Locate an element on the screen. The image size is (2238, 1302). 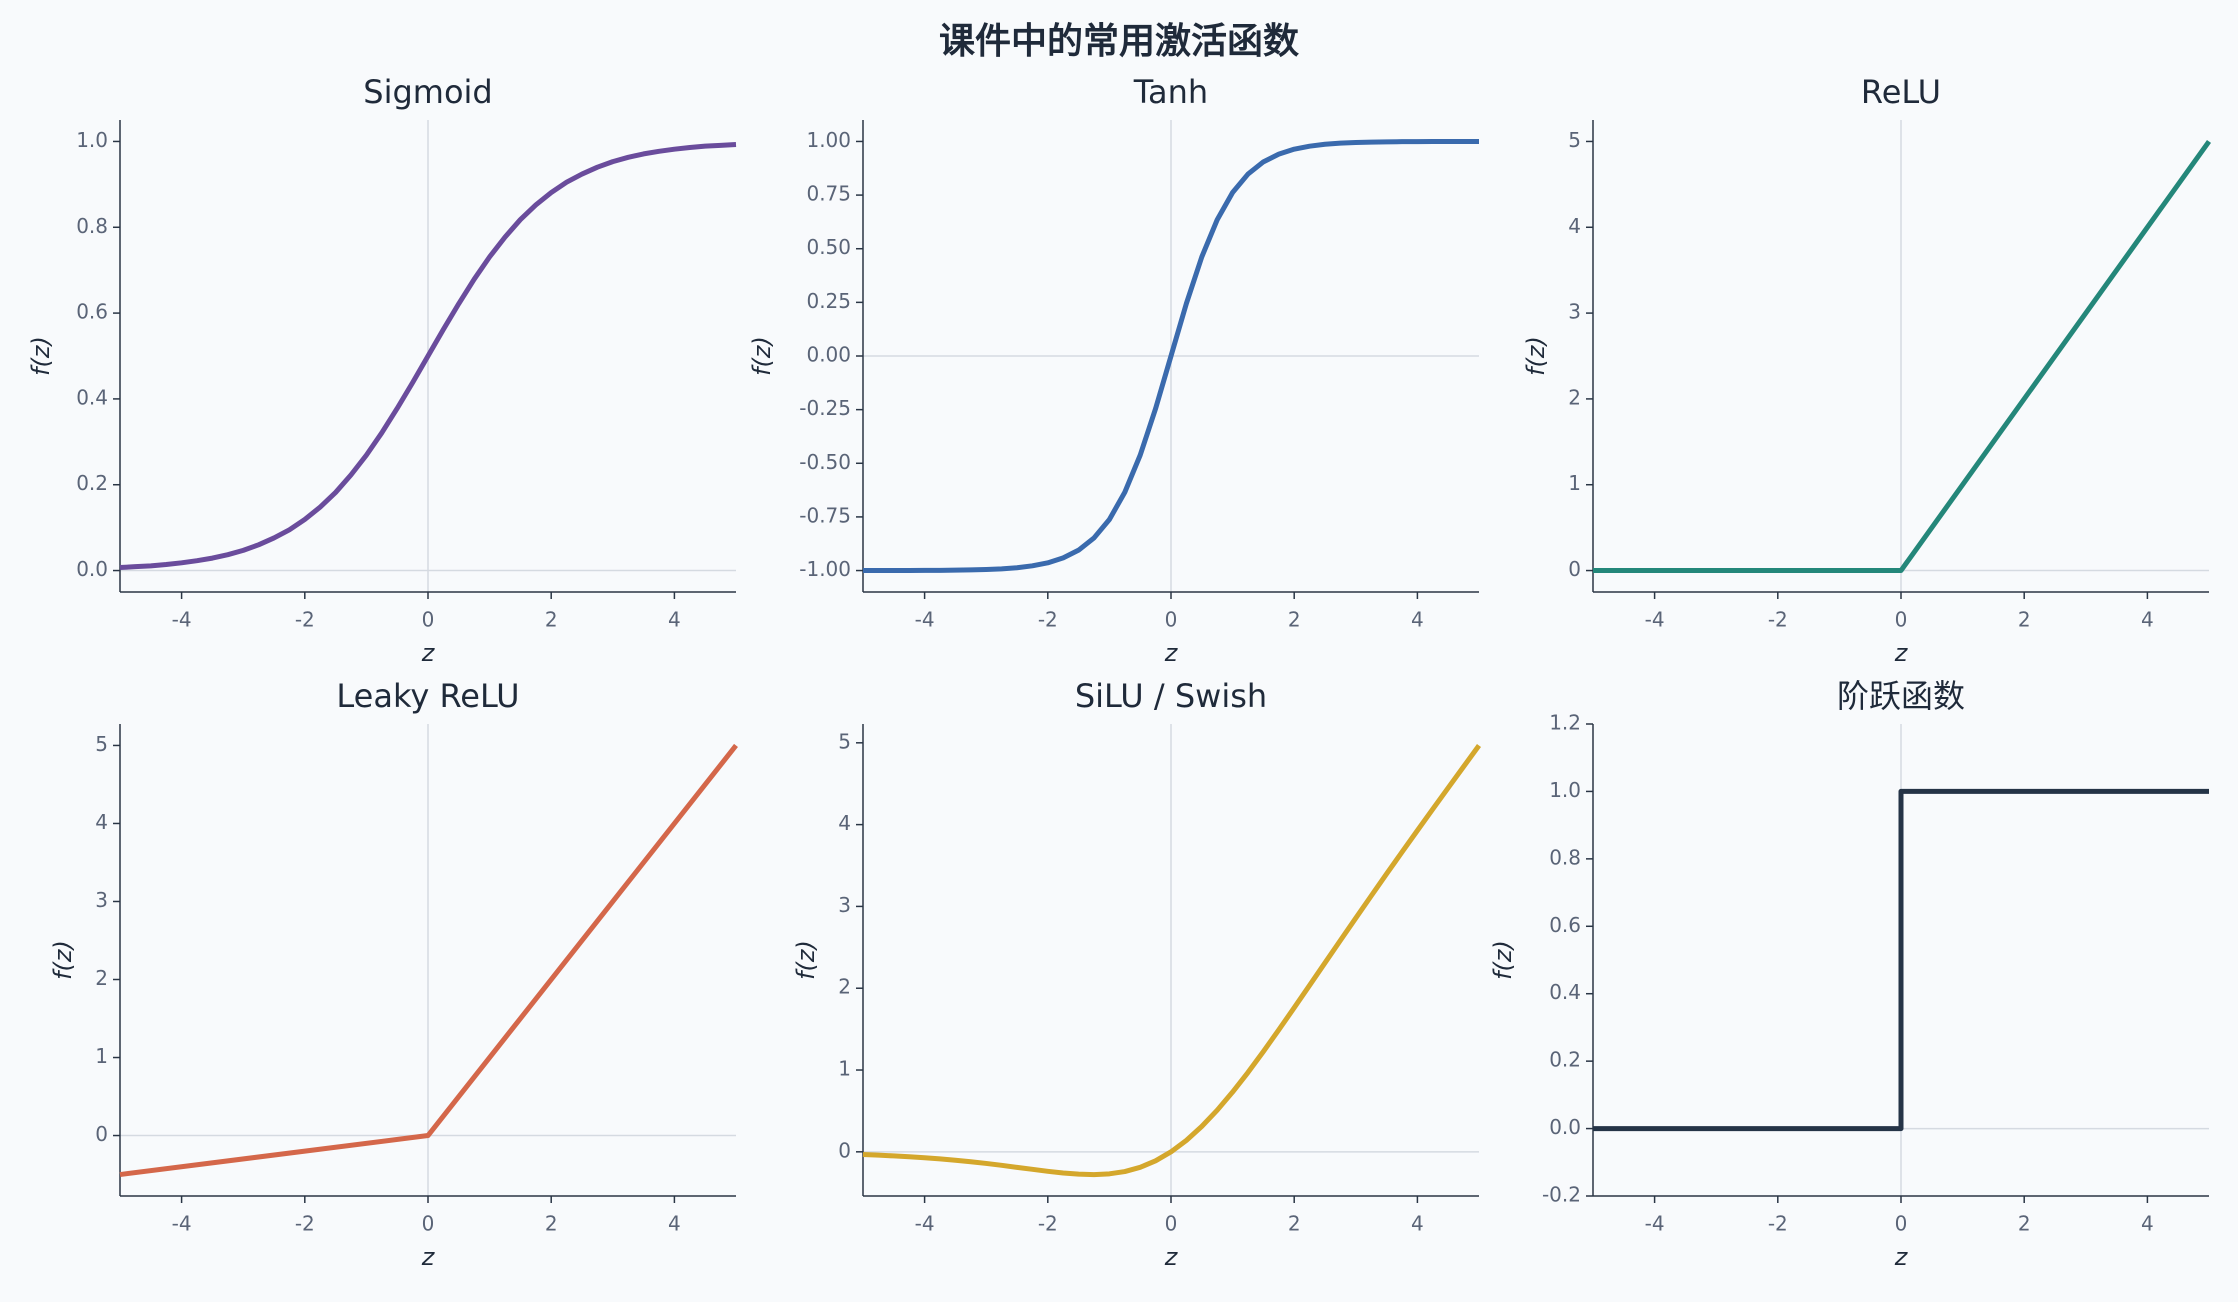
panel-title: Tanh is located at coordinates (1170, 92).